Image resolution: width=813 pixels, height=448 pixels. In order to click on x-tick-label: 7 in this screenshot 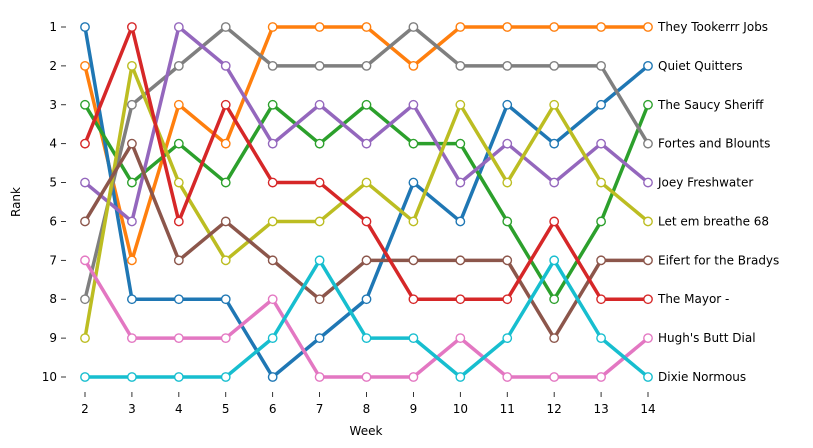, I will do `click(320, 409)`.